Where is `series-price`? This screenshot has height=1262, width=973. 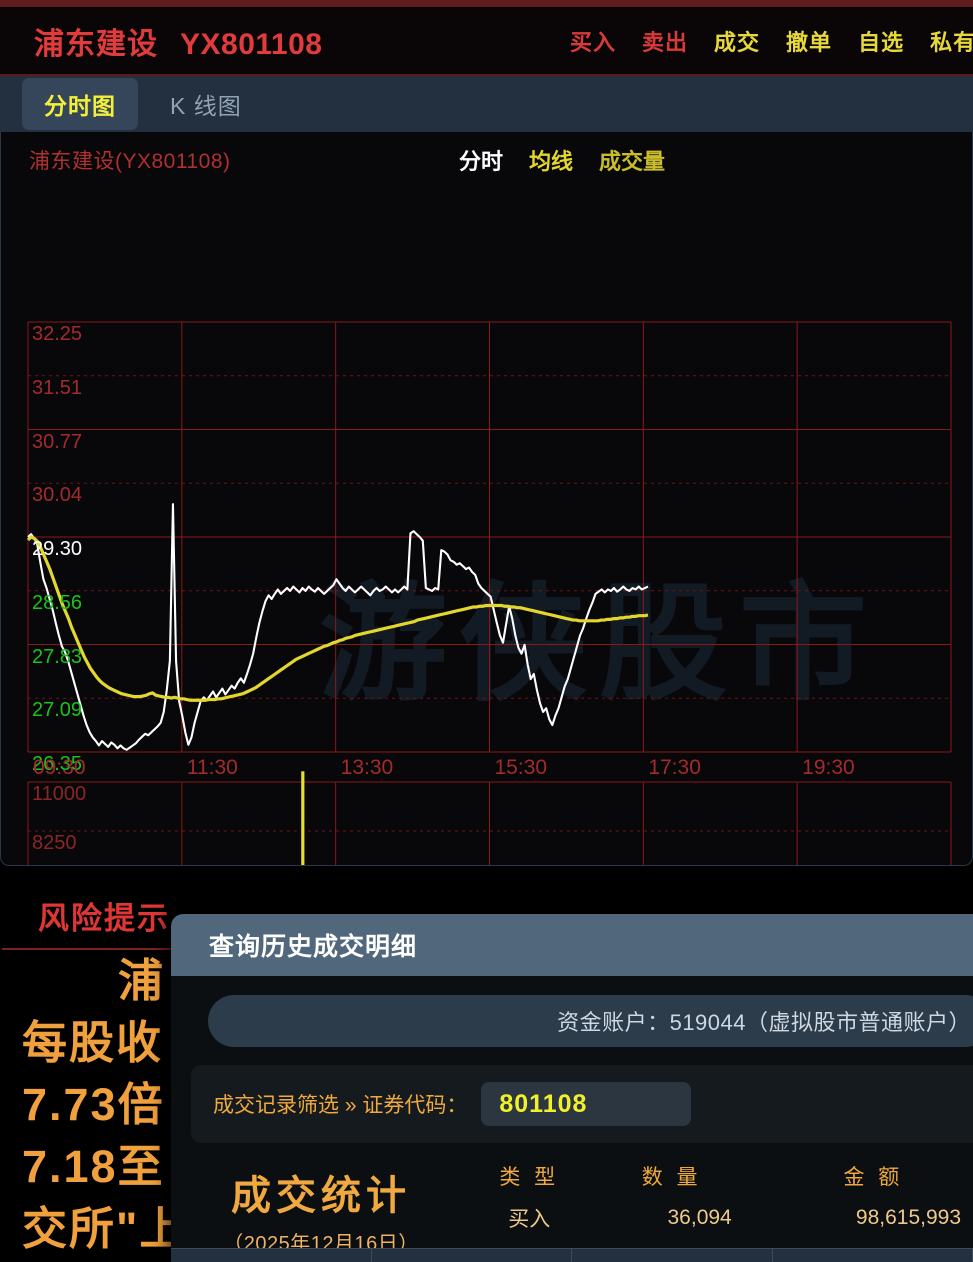
series-price is located at coordinates (338, 627).